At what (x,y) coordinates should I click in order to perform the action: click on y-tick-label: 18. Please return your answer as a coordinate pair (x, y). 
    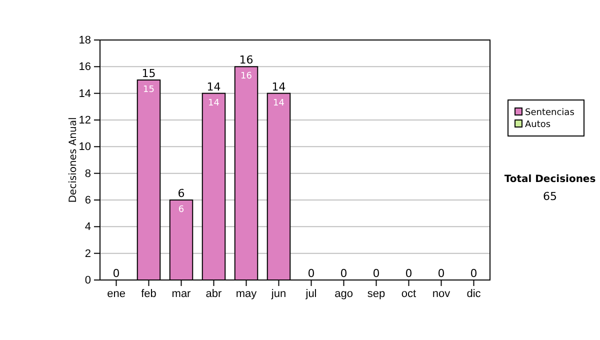
    Looking at the image, I should click on (84, 40).